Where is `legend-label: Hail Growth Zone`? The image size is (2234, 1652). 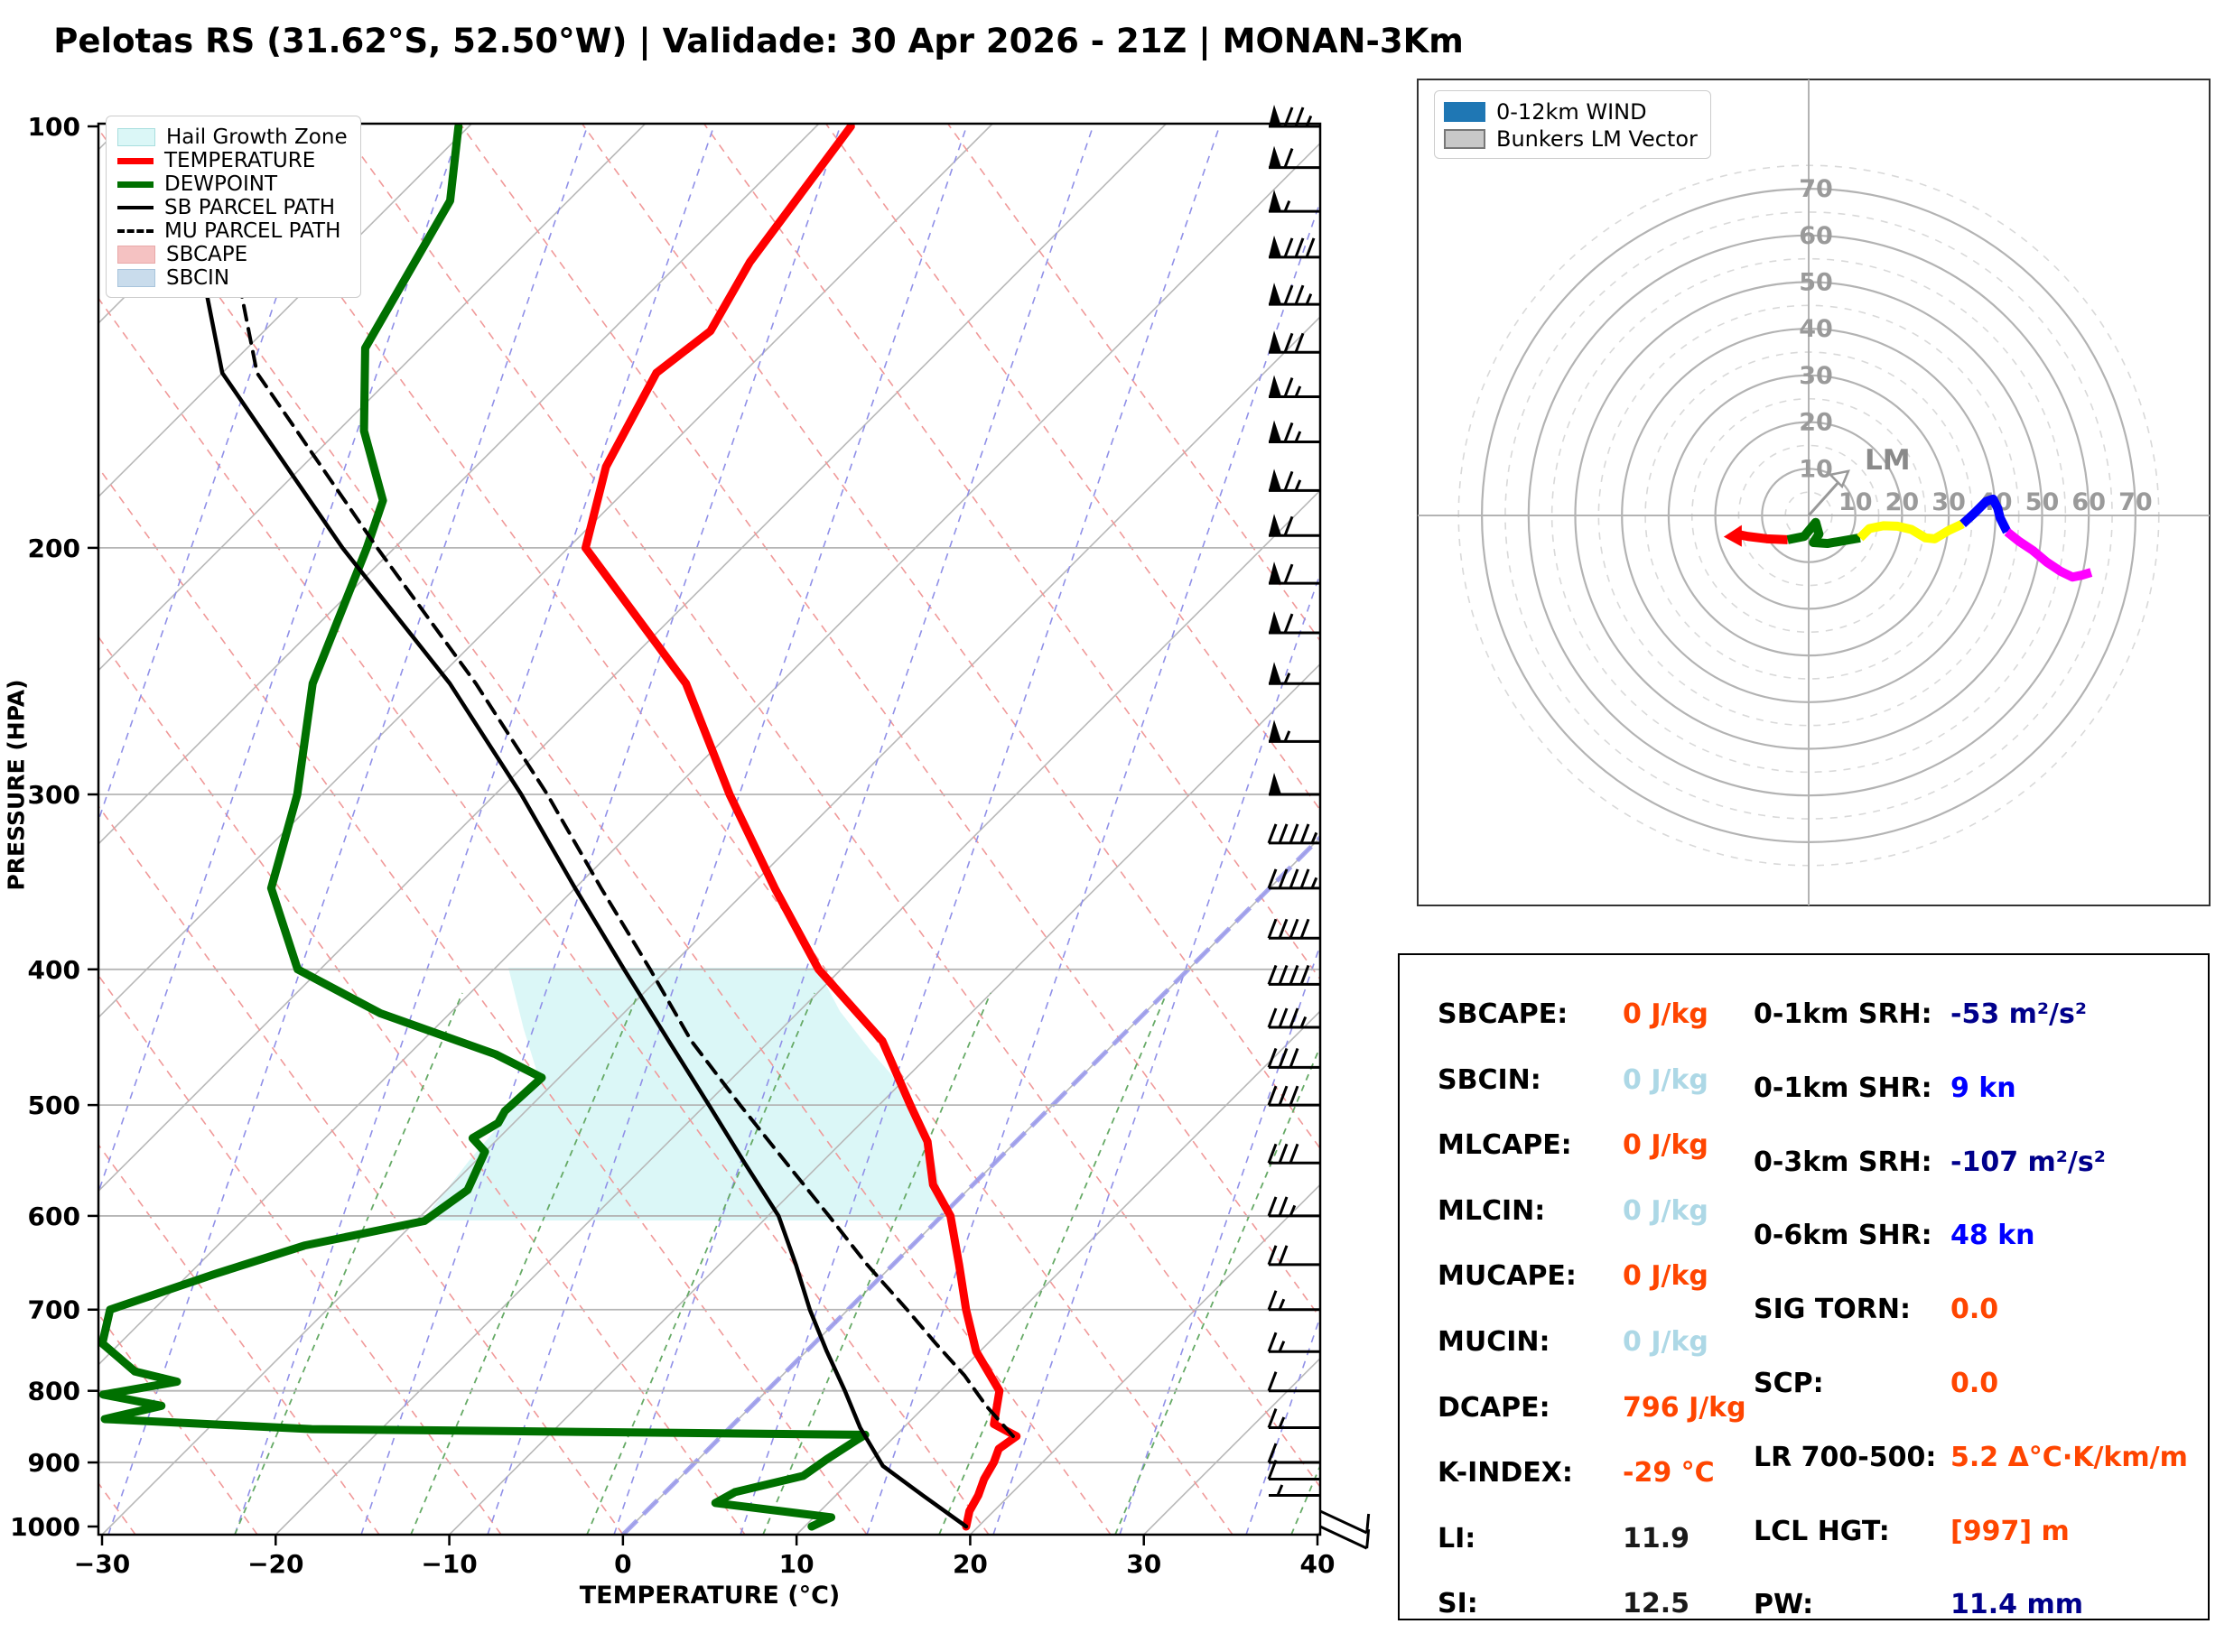
legend-label: Hail Growth Zone is located at coordinates (257, 137).